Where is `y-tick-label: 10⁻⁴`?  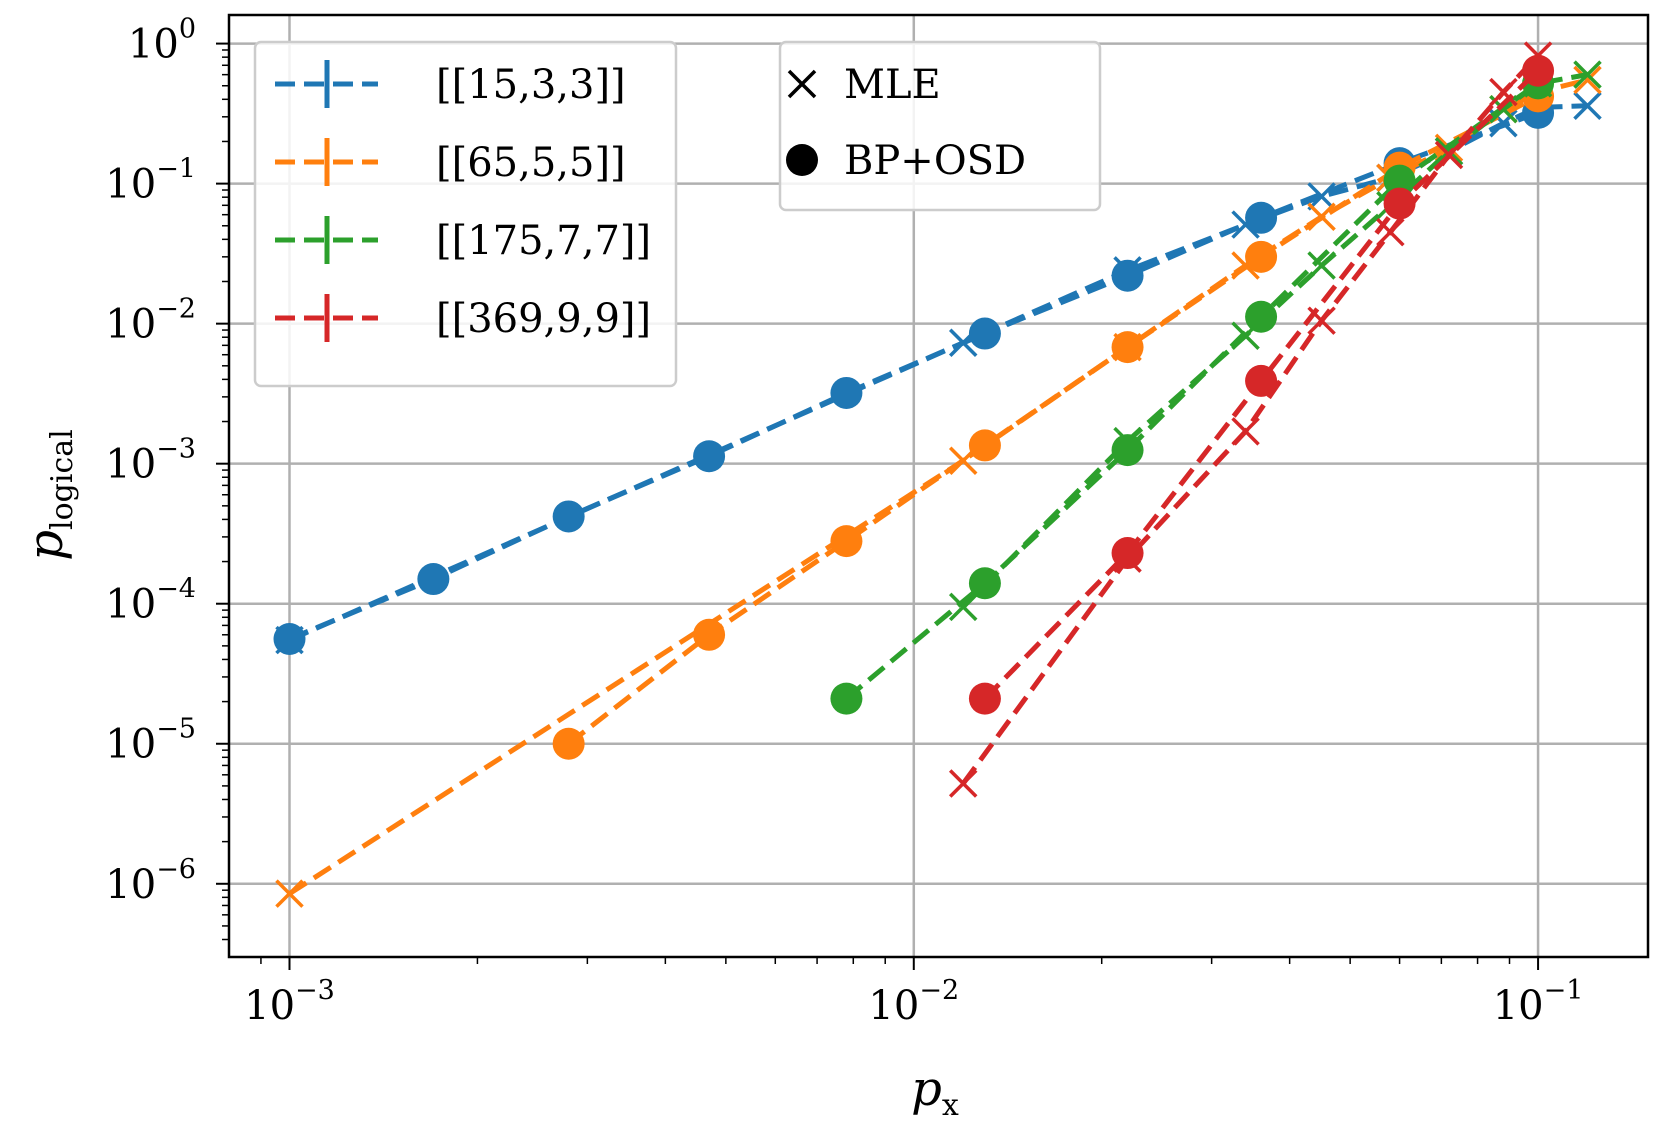 y-tick-label: 10⁻⁴ is located at coordinates (150, 601).